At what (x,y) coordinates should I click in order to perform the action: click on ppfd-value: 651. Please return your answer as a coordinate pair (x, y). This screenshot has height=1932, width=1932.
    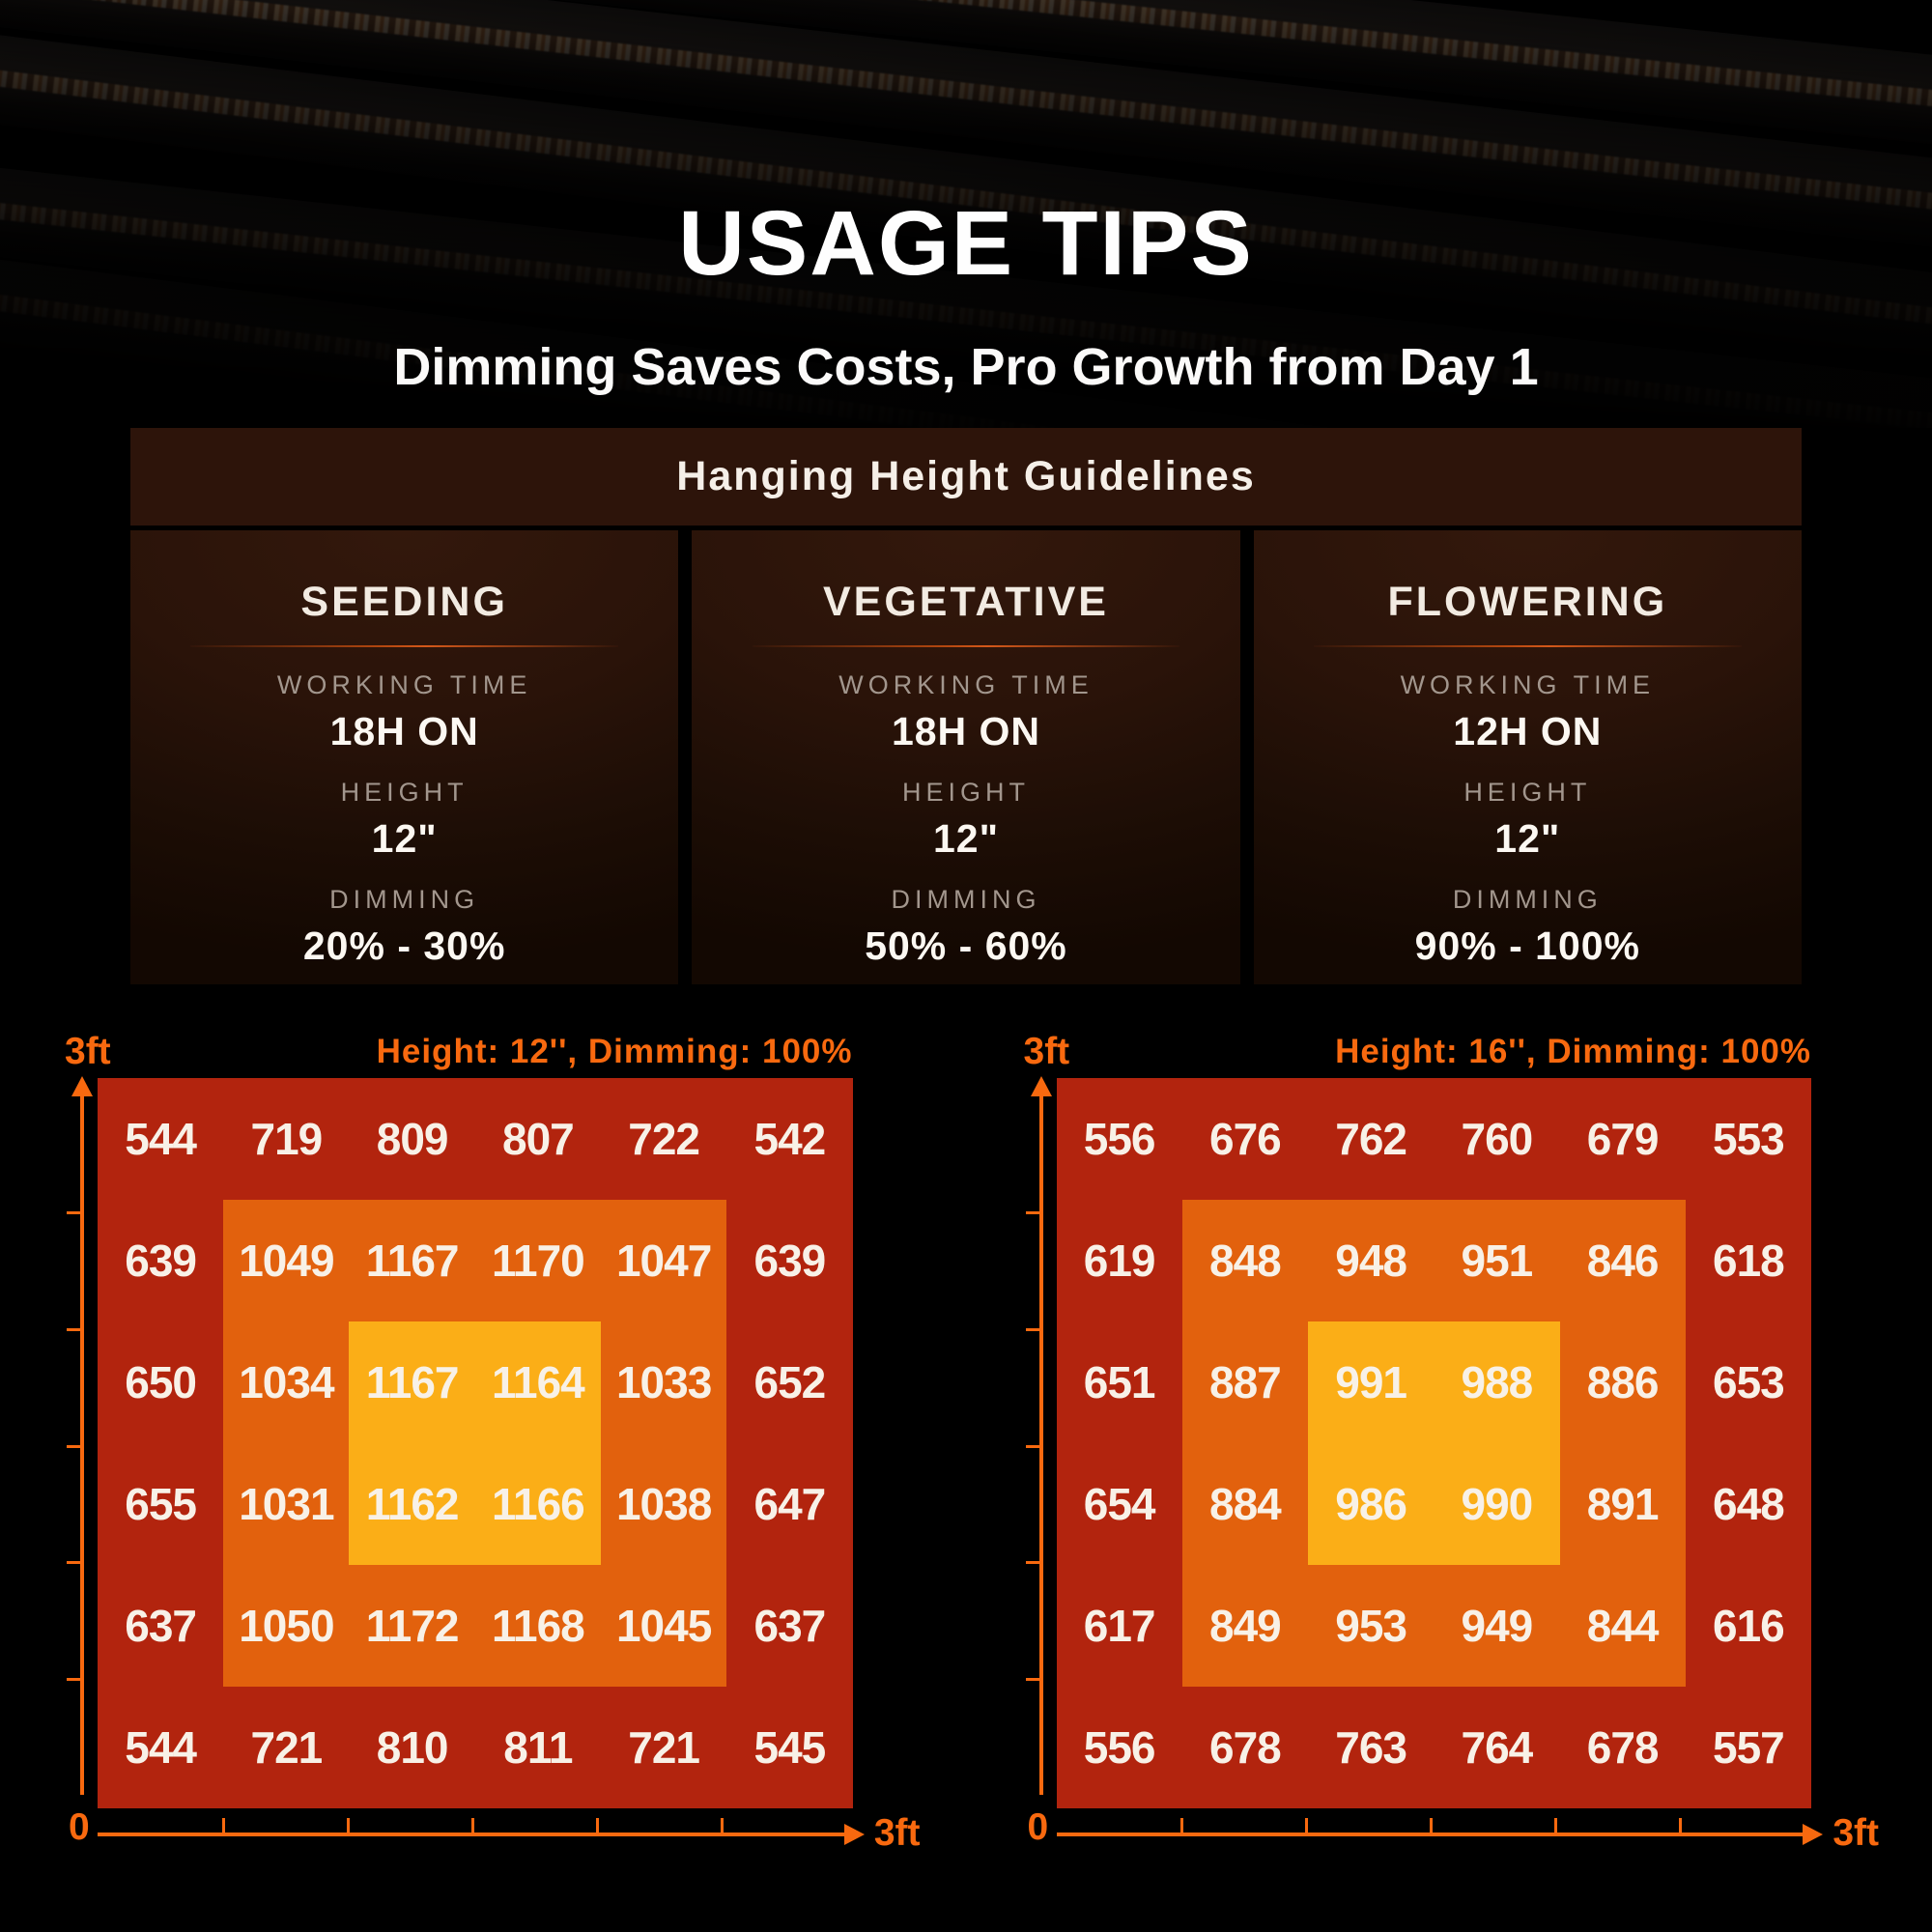
    Looking at the image, I should click on (1119, 1382).